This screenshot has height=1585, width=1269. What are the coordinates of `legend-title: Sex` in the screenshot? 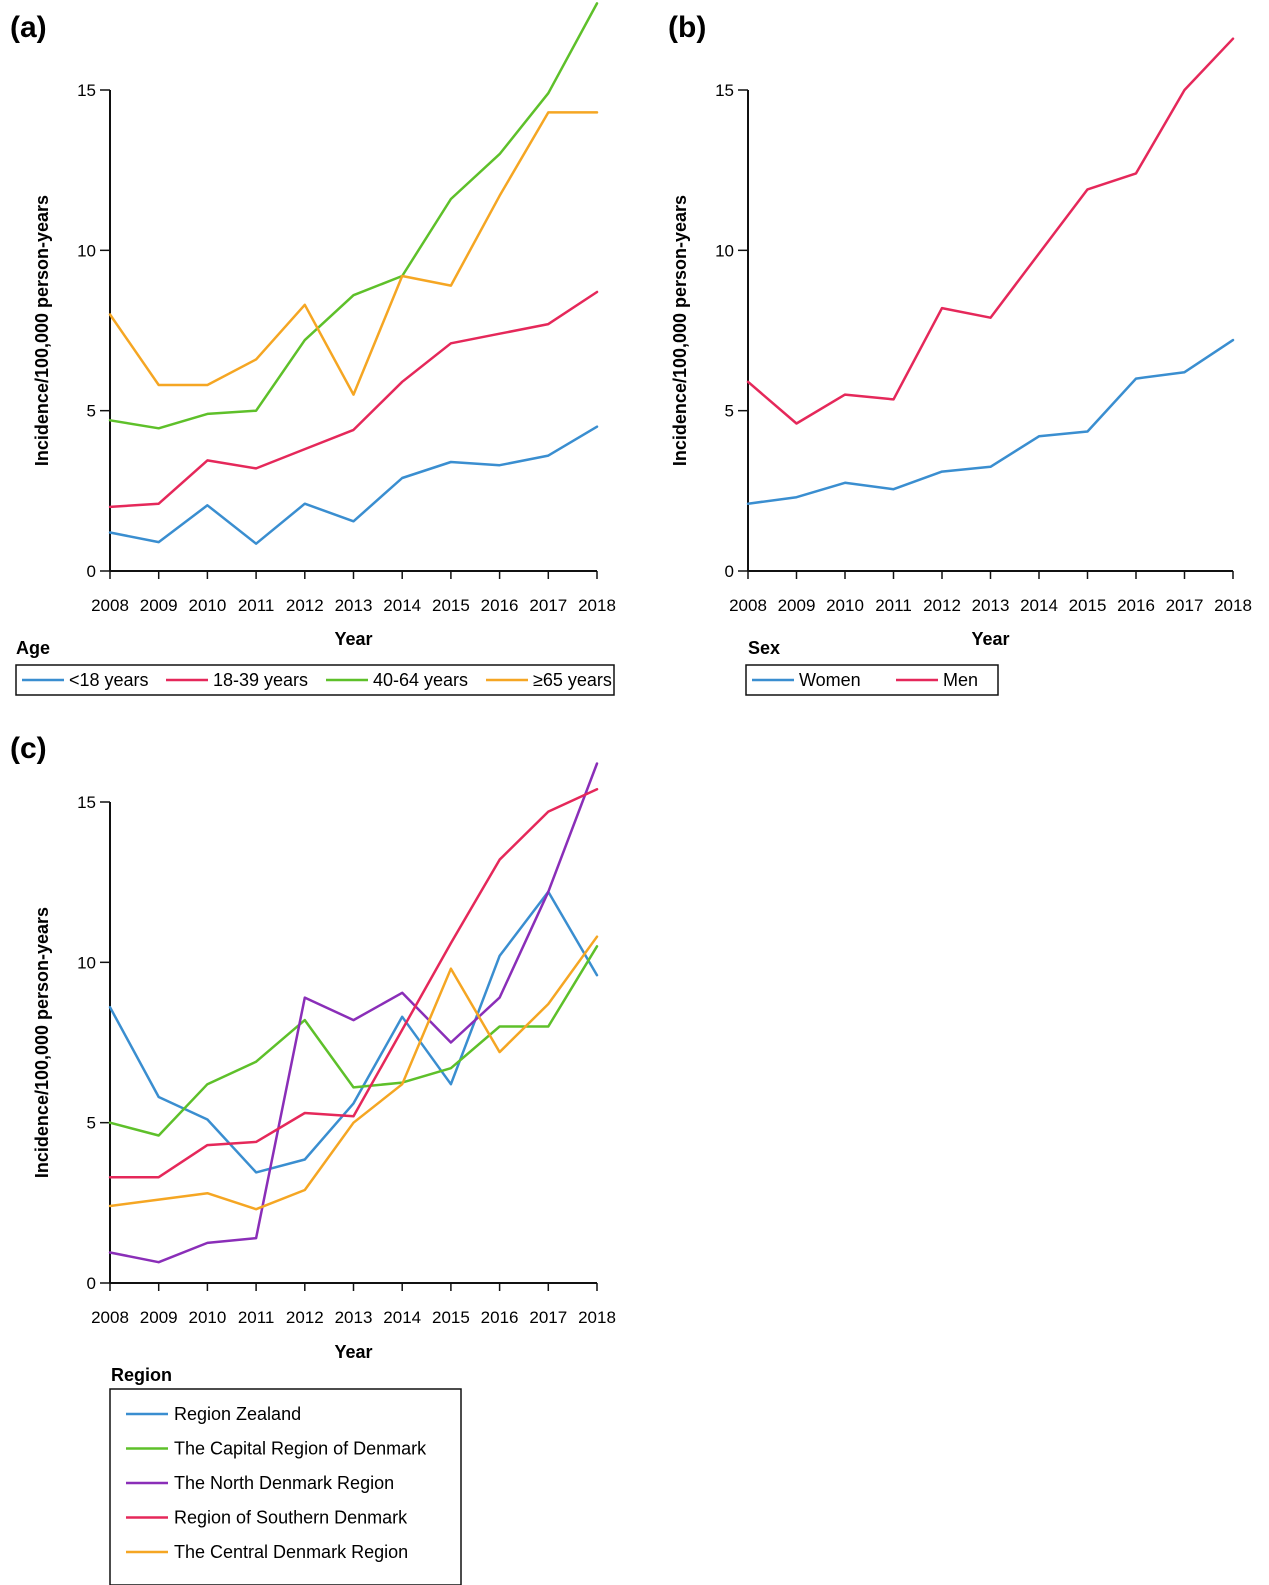 It's located at (764, 648).